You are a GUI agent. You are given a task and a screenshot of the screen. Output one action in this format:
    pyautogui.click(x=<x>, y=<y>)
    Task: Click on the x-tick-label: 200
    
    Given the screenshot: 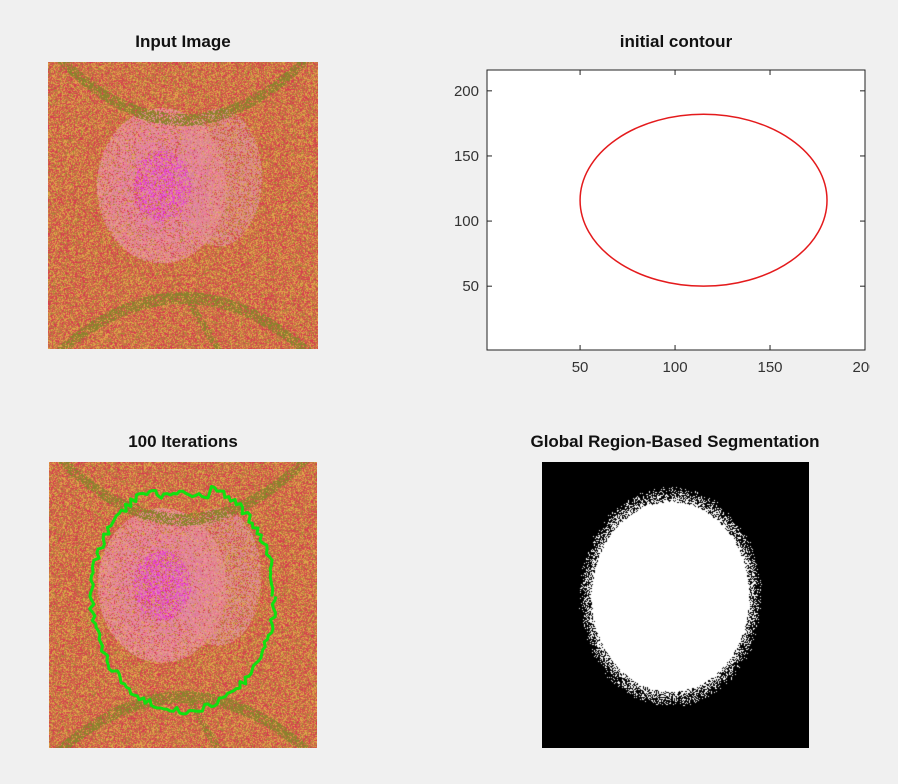 What is the action you would take?
    pyautogui.click(x=861, y=367)
    